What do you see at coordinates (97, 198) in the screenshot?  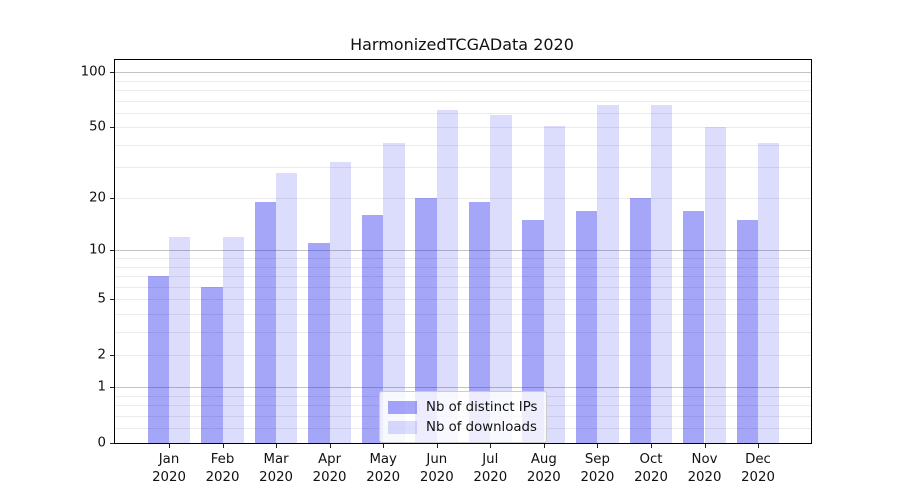 I see `y-tick-label: 20` at bounding box center [97, 198].